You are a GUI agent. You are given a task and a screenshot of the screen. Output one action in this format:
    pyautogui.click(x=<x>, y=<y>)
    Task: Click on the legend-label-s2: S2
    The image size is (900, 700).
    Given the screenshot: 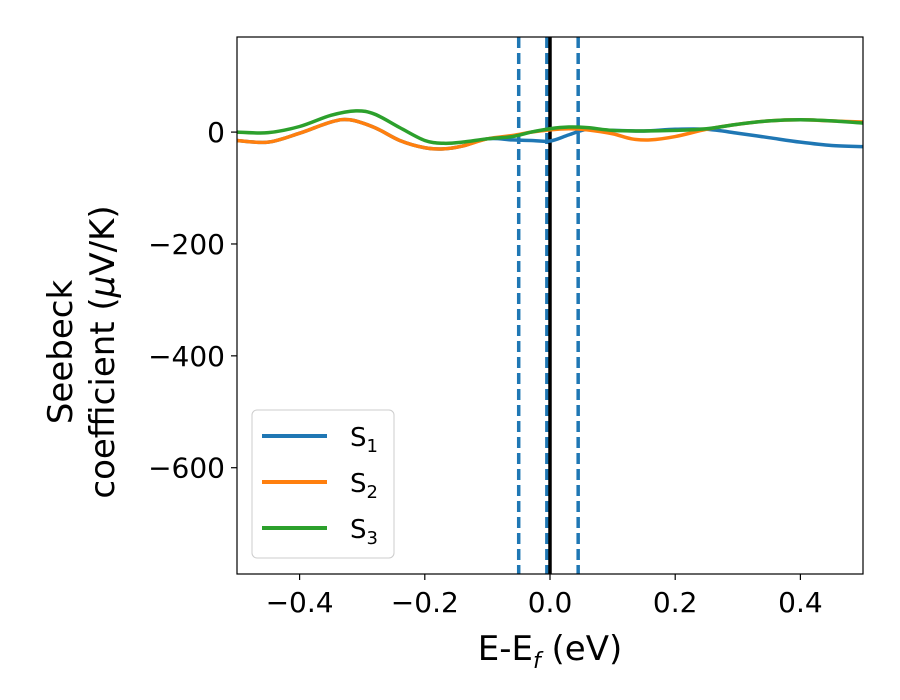 What is the action you would take?
    pyautogui.click(x=364, y=486)
    